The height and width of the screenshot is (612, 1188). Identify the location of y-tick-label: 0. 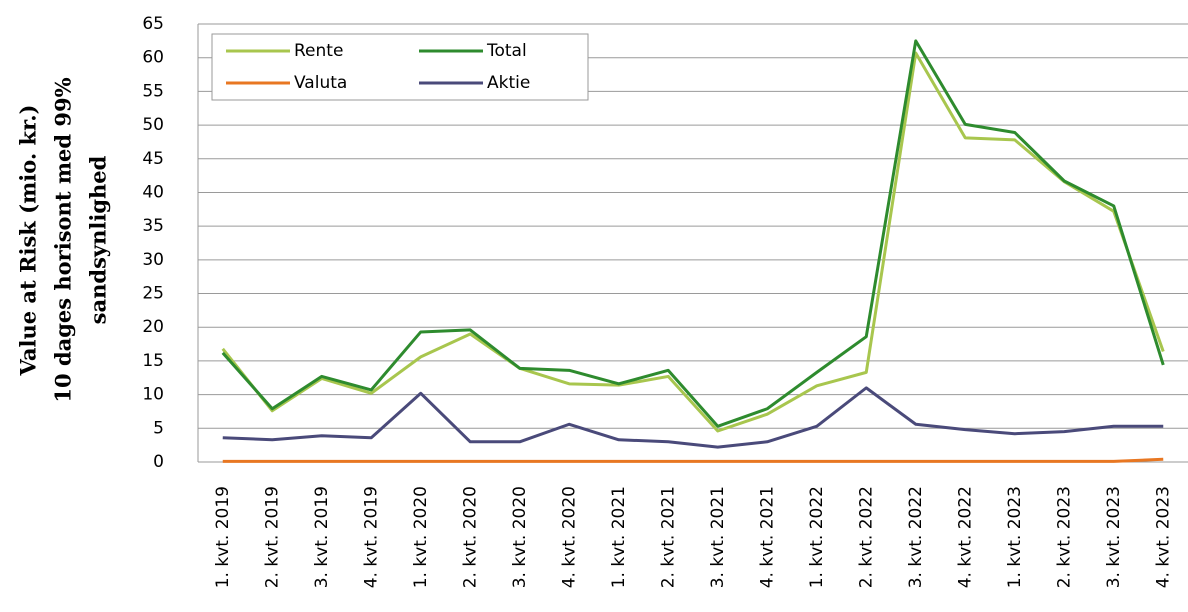
(158, 462).